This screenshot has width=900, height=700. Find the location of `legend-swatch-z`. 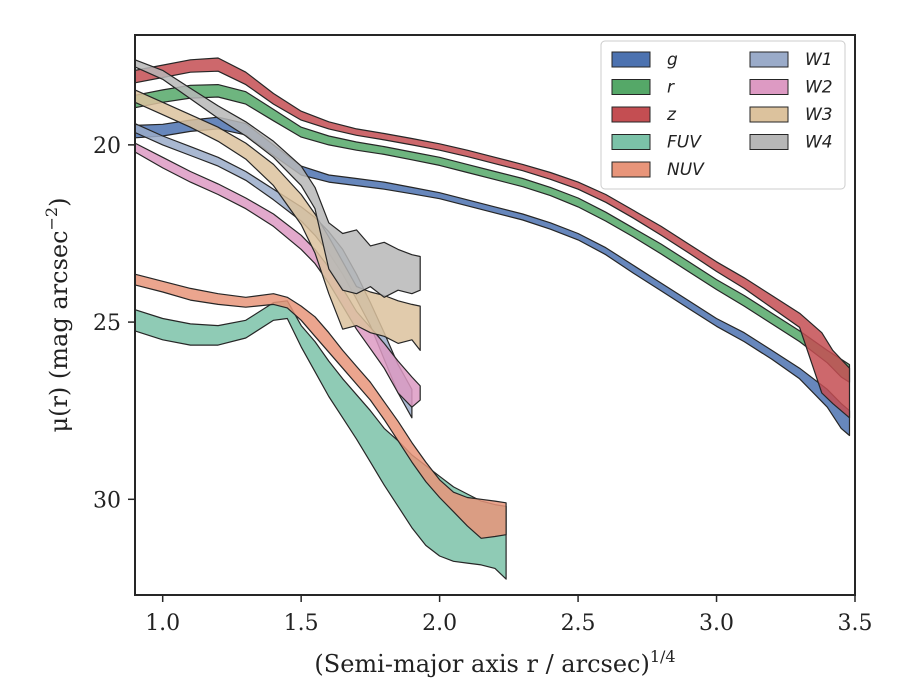

legend-swatch-z is located at coordinates (631, 114).